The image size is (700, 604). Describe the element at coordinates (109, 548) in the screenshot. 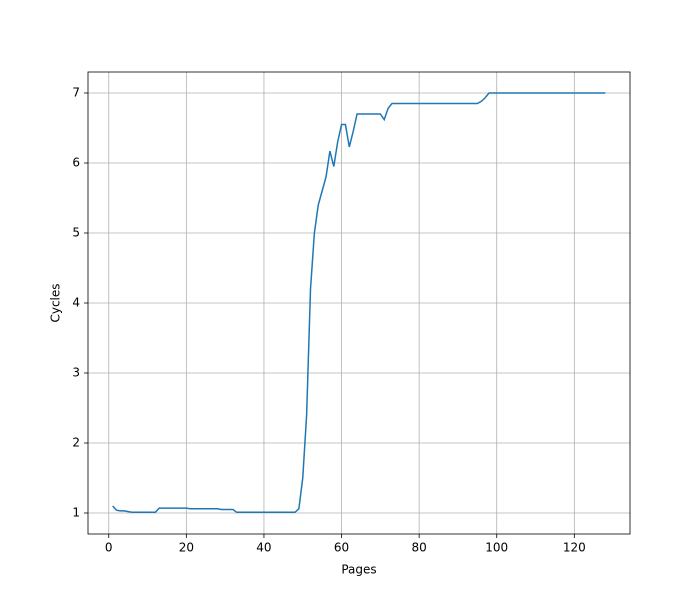

I see `x-tick-label: 0` at that location.